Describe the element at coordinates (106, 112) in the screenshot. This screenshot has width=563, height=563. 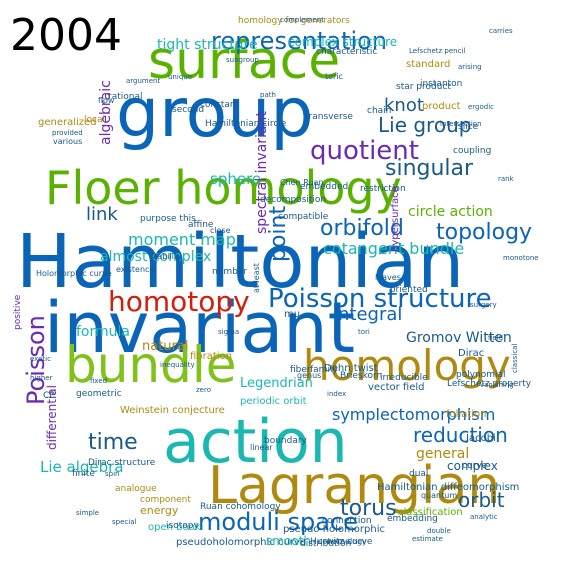
I see `word-algebraic: algebraic` at that location.